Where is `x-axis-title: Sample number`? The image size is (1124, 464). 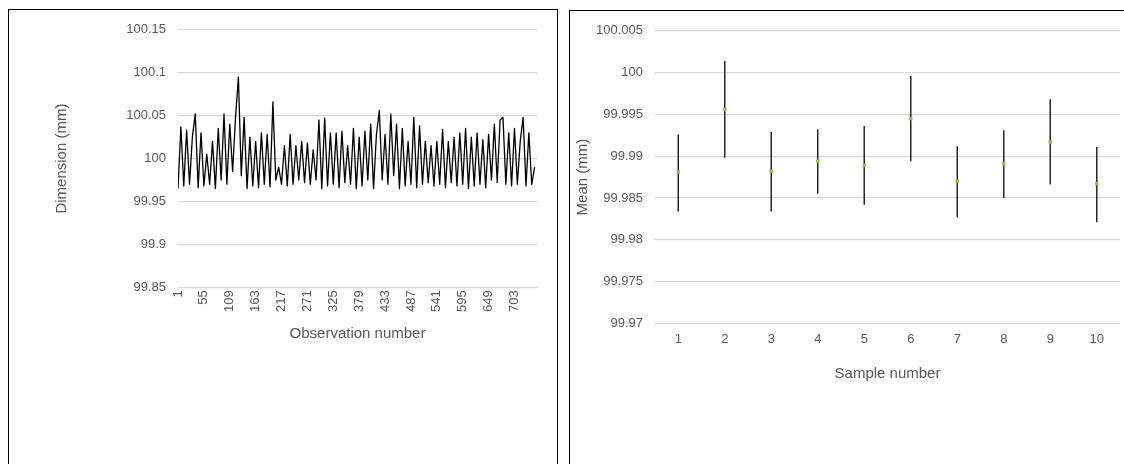
x-axis-title: Sample number is located at coordinates (887, 373).